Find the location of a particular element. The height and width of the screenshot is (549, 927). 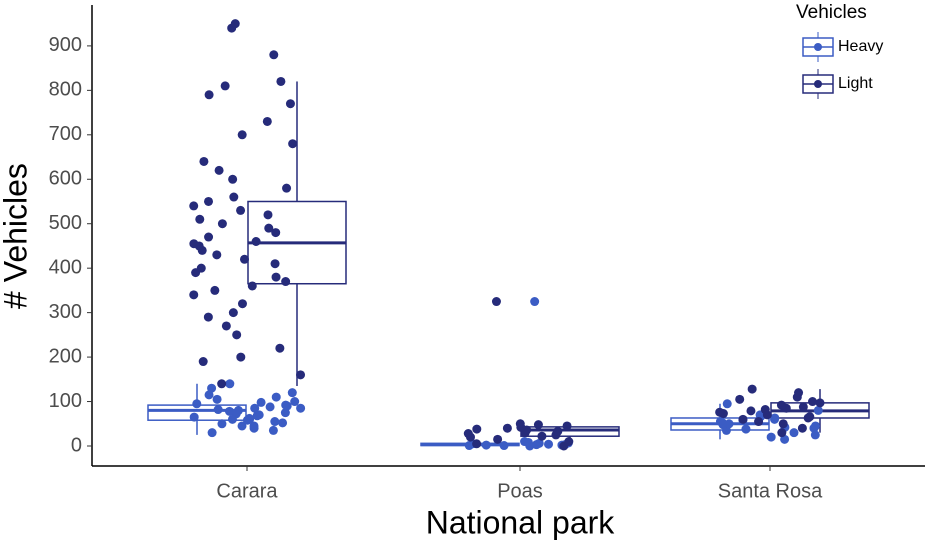

y-tick-label: 100 is located at coordinates (65, 401).